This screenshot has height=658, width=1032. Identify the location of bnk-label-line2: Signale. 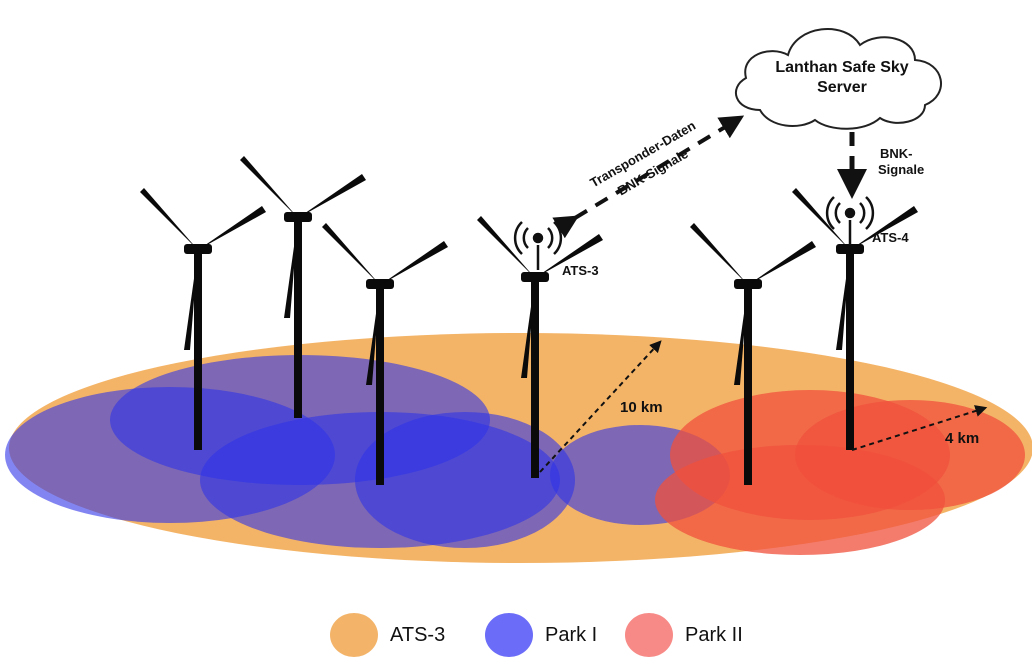
(901, 169).